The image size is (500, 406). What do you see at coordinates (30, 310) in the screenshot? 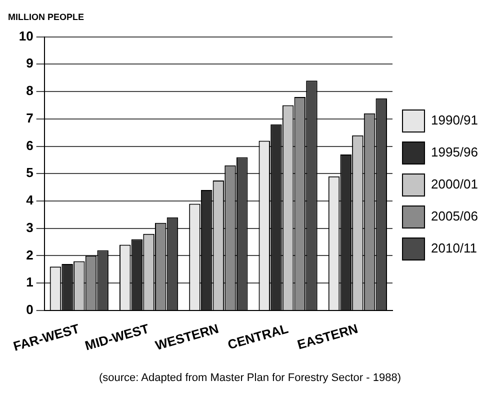
I see `y-tick-label: 0` at bounding box center [30, 310].